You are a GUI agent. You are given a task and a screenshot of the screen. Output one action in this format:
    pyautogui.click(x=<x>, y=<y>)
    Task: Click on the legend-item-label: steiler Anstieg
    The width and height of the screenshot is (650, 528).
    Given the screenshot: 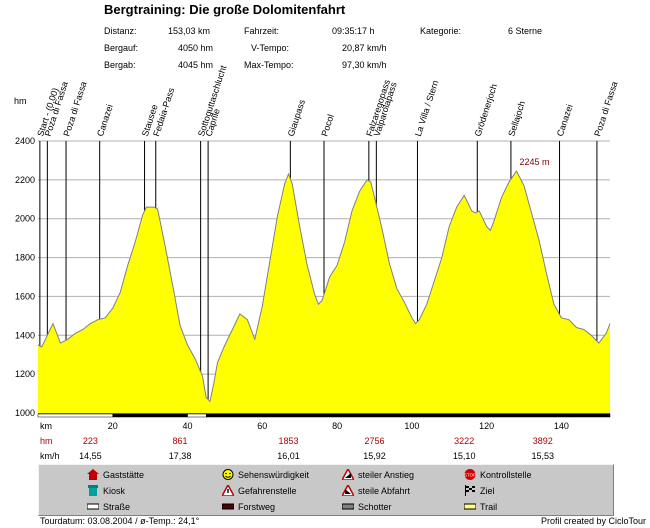 What is the action you would take?
    pyautogui.click(x=386, y=474)
    